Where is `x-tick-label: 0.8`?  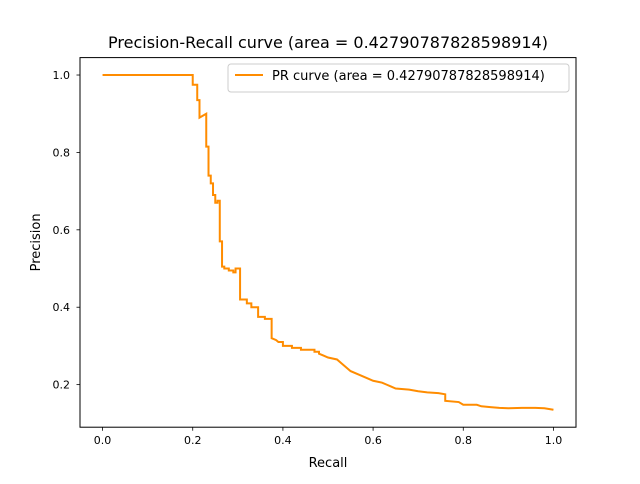 x-tick-label: 0.8 is located at coordinates (464, 440).